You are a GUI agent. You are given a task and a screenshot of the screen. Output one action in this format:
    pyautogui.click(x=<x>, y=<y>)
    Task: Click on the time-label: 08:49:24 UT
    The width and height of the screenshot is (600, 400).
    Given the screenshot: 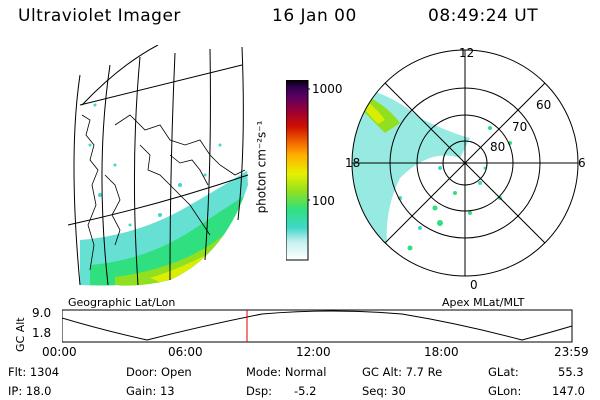 What is the action you would take?
    pyautogui.click(x=483, y=16)
    